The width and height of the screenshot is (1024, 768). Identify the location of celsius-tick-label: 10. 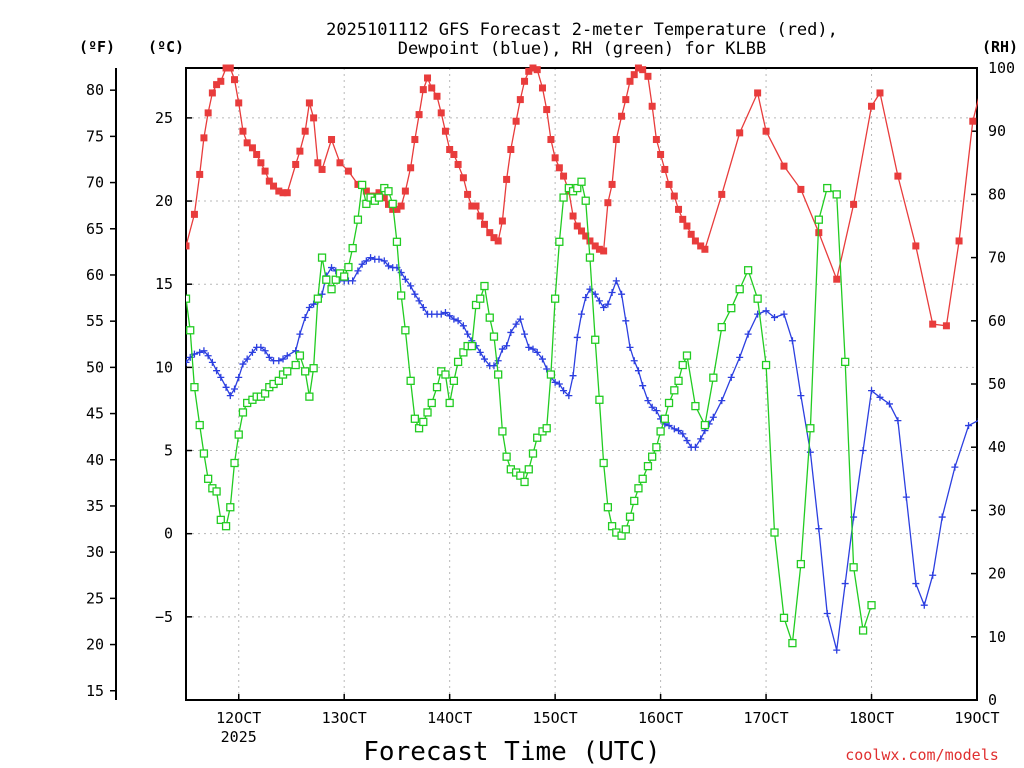
(164, 367).